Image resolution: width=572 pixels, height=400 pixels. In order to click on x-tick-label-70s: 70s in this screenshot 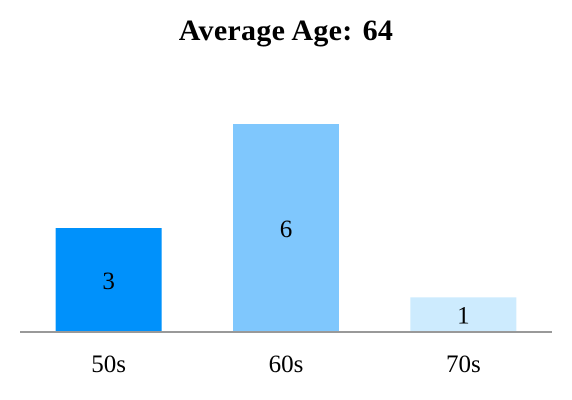, I will do `click(463, 364)`.